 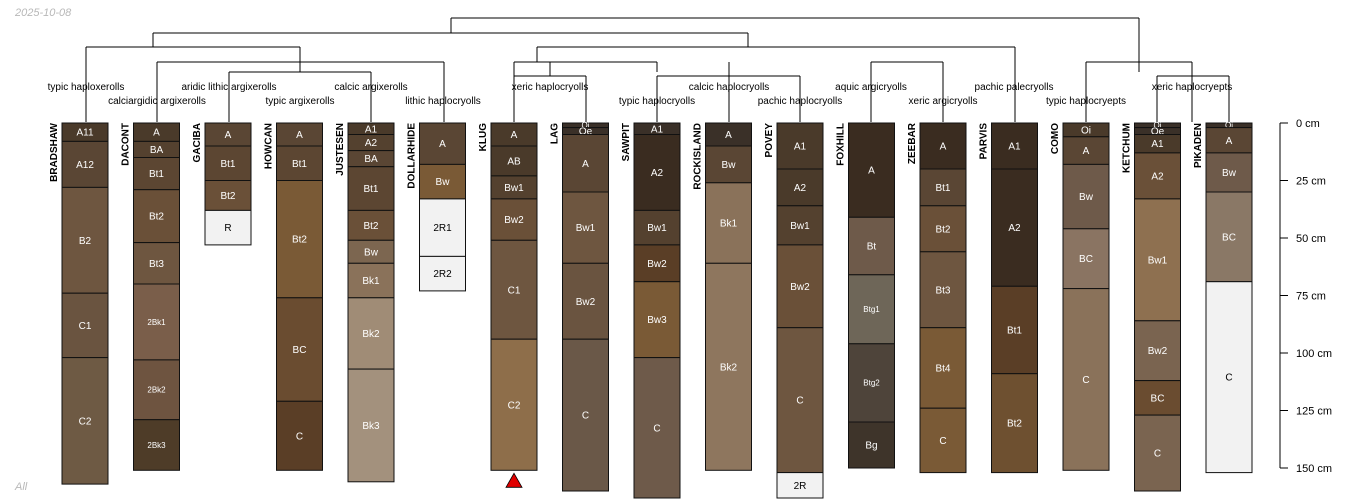 What do you see at coordinates (85, 241) in the screenshot?
I see `horizon-label: B2` at bounding box center [85, 241].